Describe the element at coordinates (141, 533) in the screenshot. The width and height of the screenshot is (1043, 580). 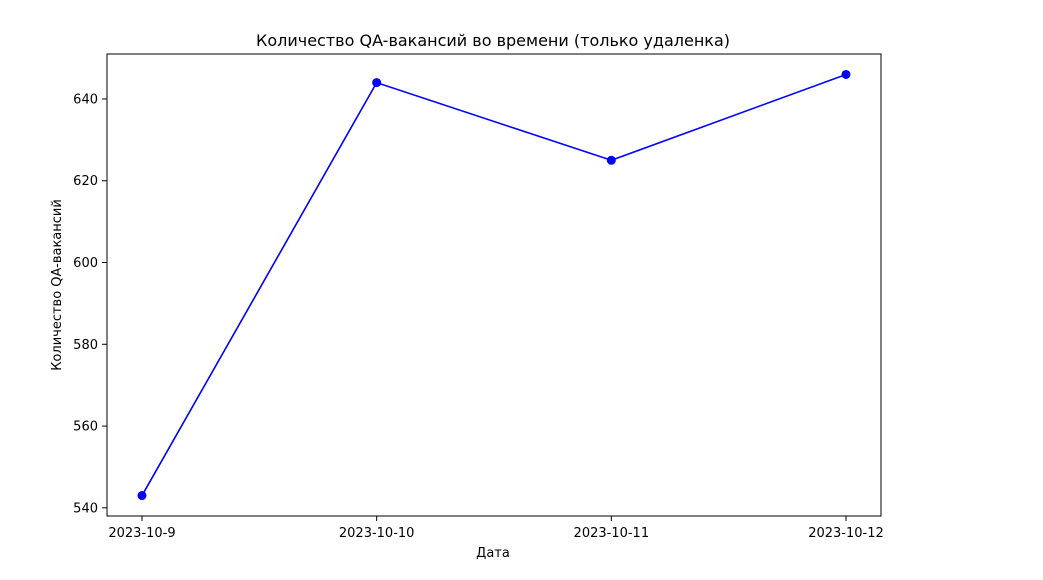
I see `x-tick-label: 2023-10-9` at that location.